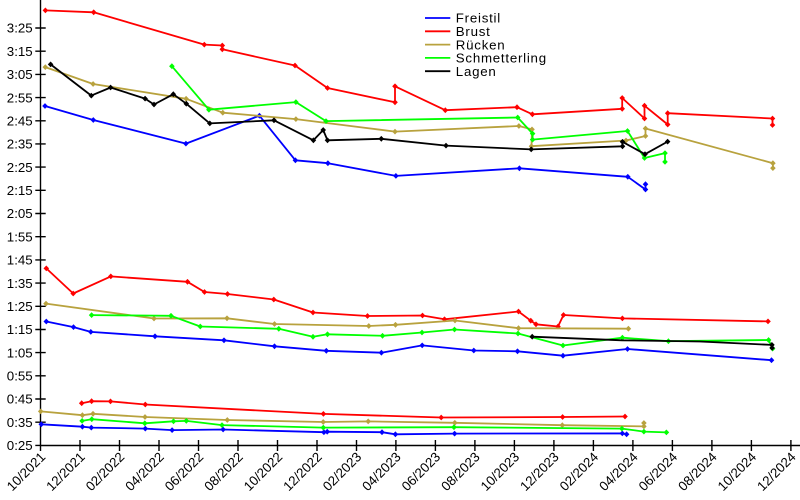  What do you see at coordinates (20, 213) in the screenshot?
I see `svg-text: 2:05` at bounding box center [20, 213].